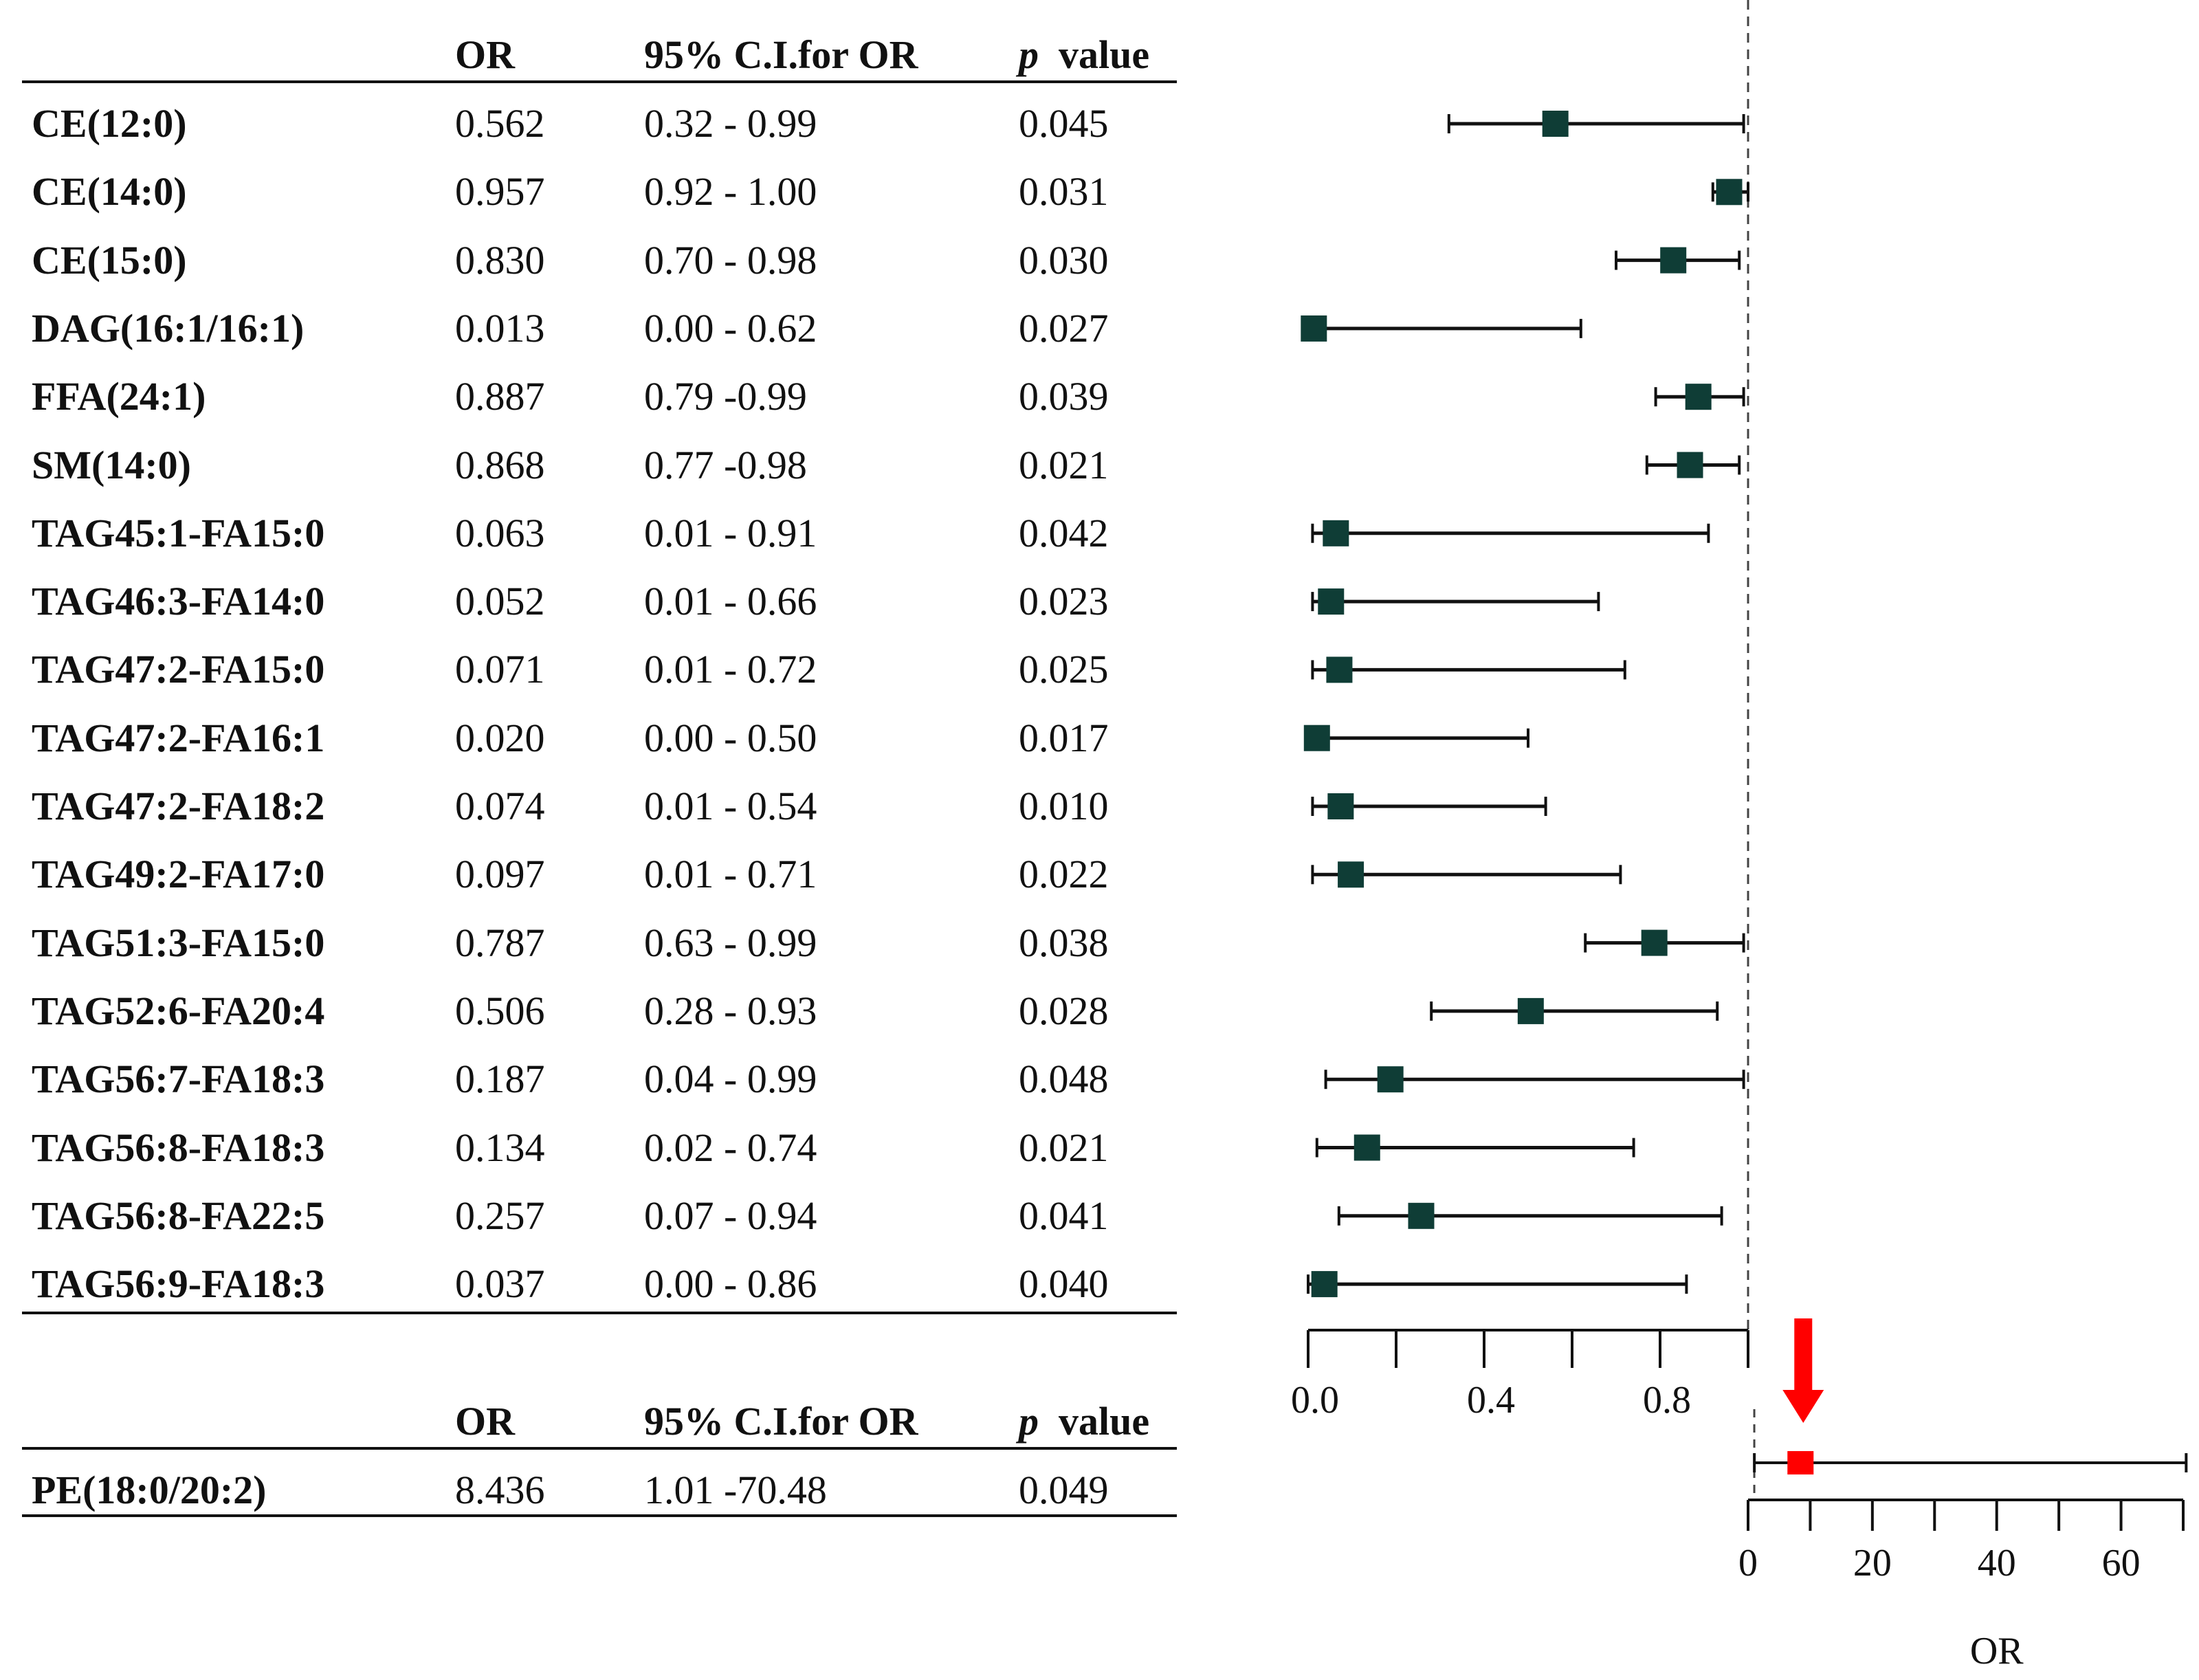 The width and height of the screenshot is (2199, 1680). Describe the element at coordinates (730, 1010) in the screenshot. I see `row-ci: 0.28 - 0.93` at that location.